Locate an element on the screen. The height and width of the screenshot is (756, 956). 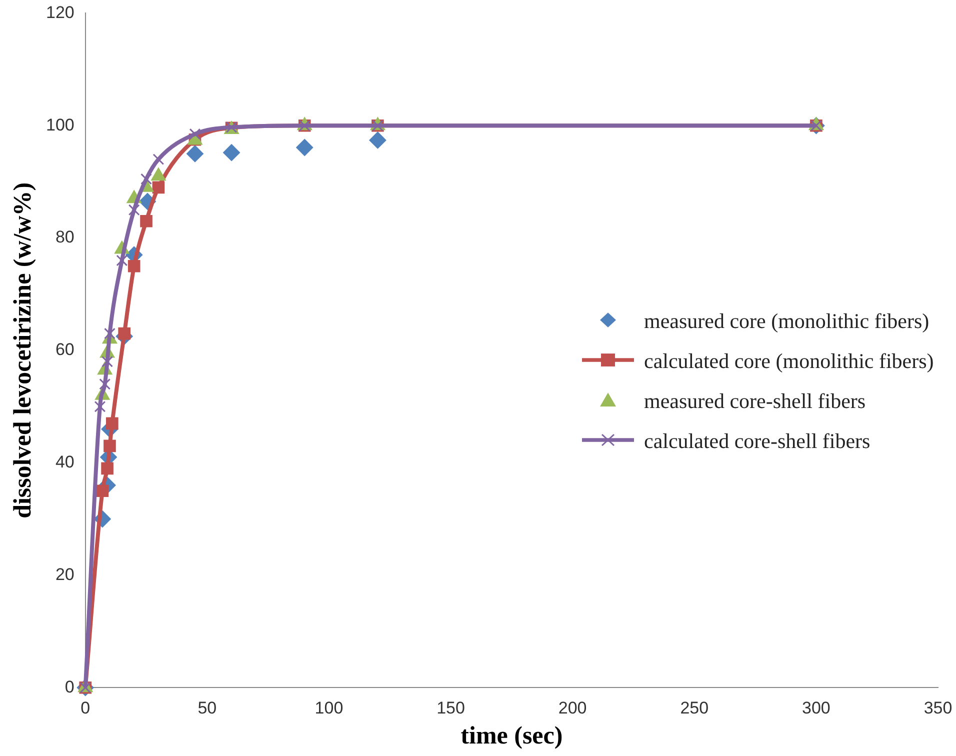
x-tick-label: 250 is located at coordinates (694, 708).